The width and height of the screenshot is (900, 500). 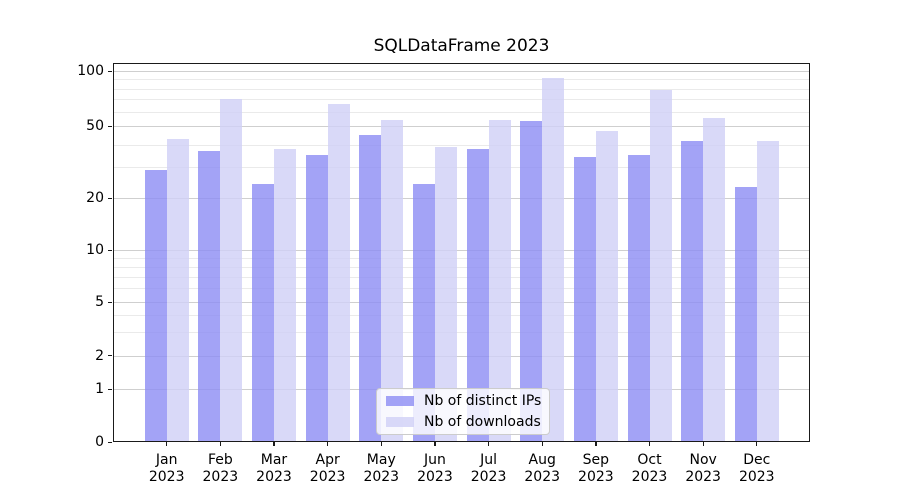 I want to click on x-tick-feb, so click(x=220, y=444).